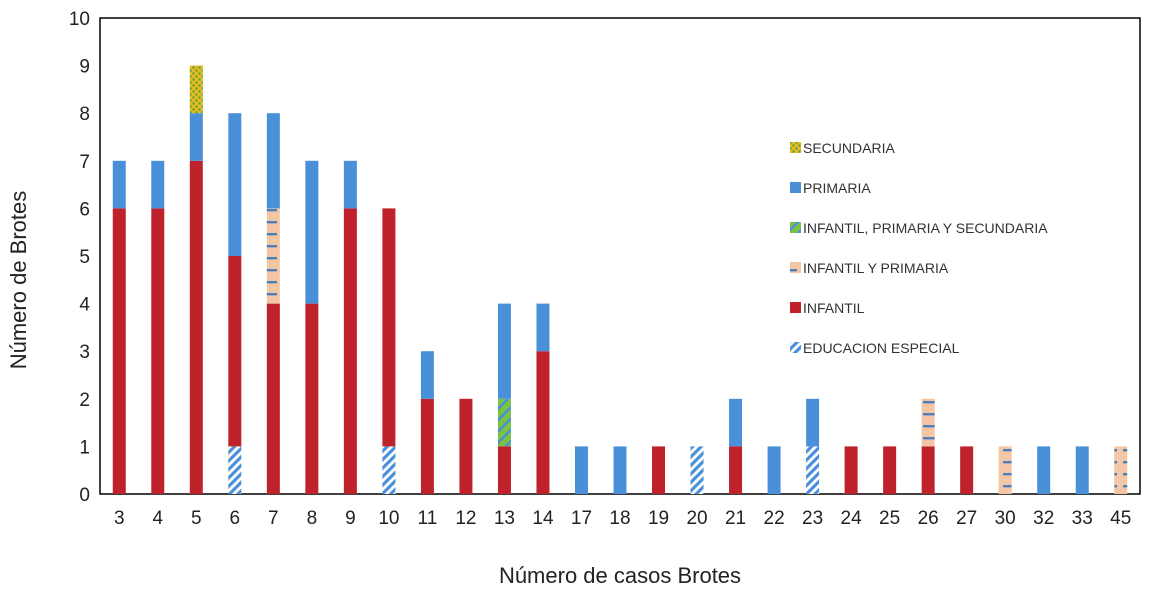 The image size is (1150, 592). What do you see at coordinates (812, 518) in the screenshot?
I see `x-tick-label: 23` at bounding box center [812, 518].